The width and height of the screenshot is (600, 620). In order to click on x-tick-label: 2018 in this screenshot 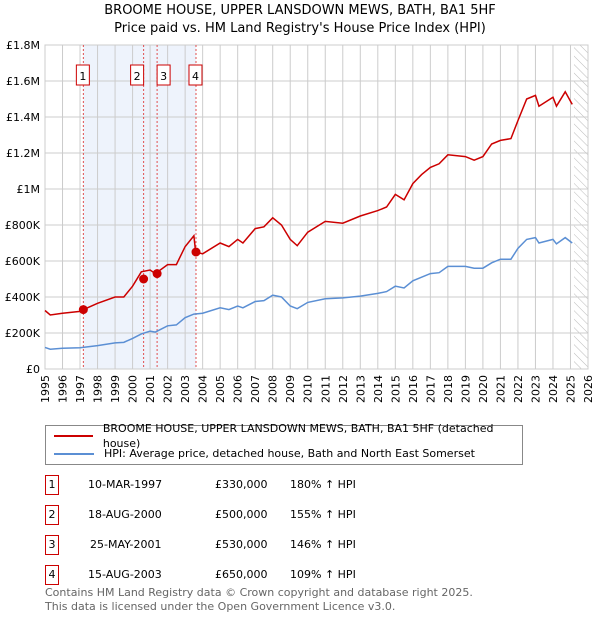, I will do `click(448, 389)`.